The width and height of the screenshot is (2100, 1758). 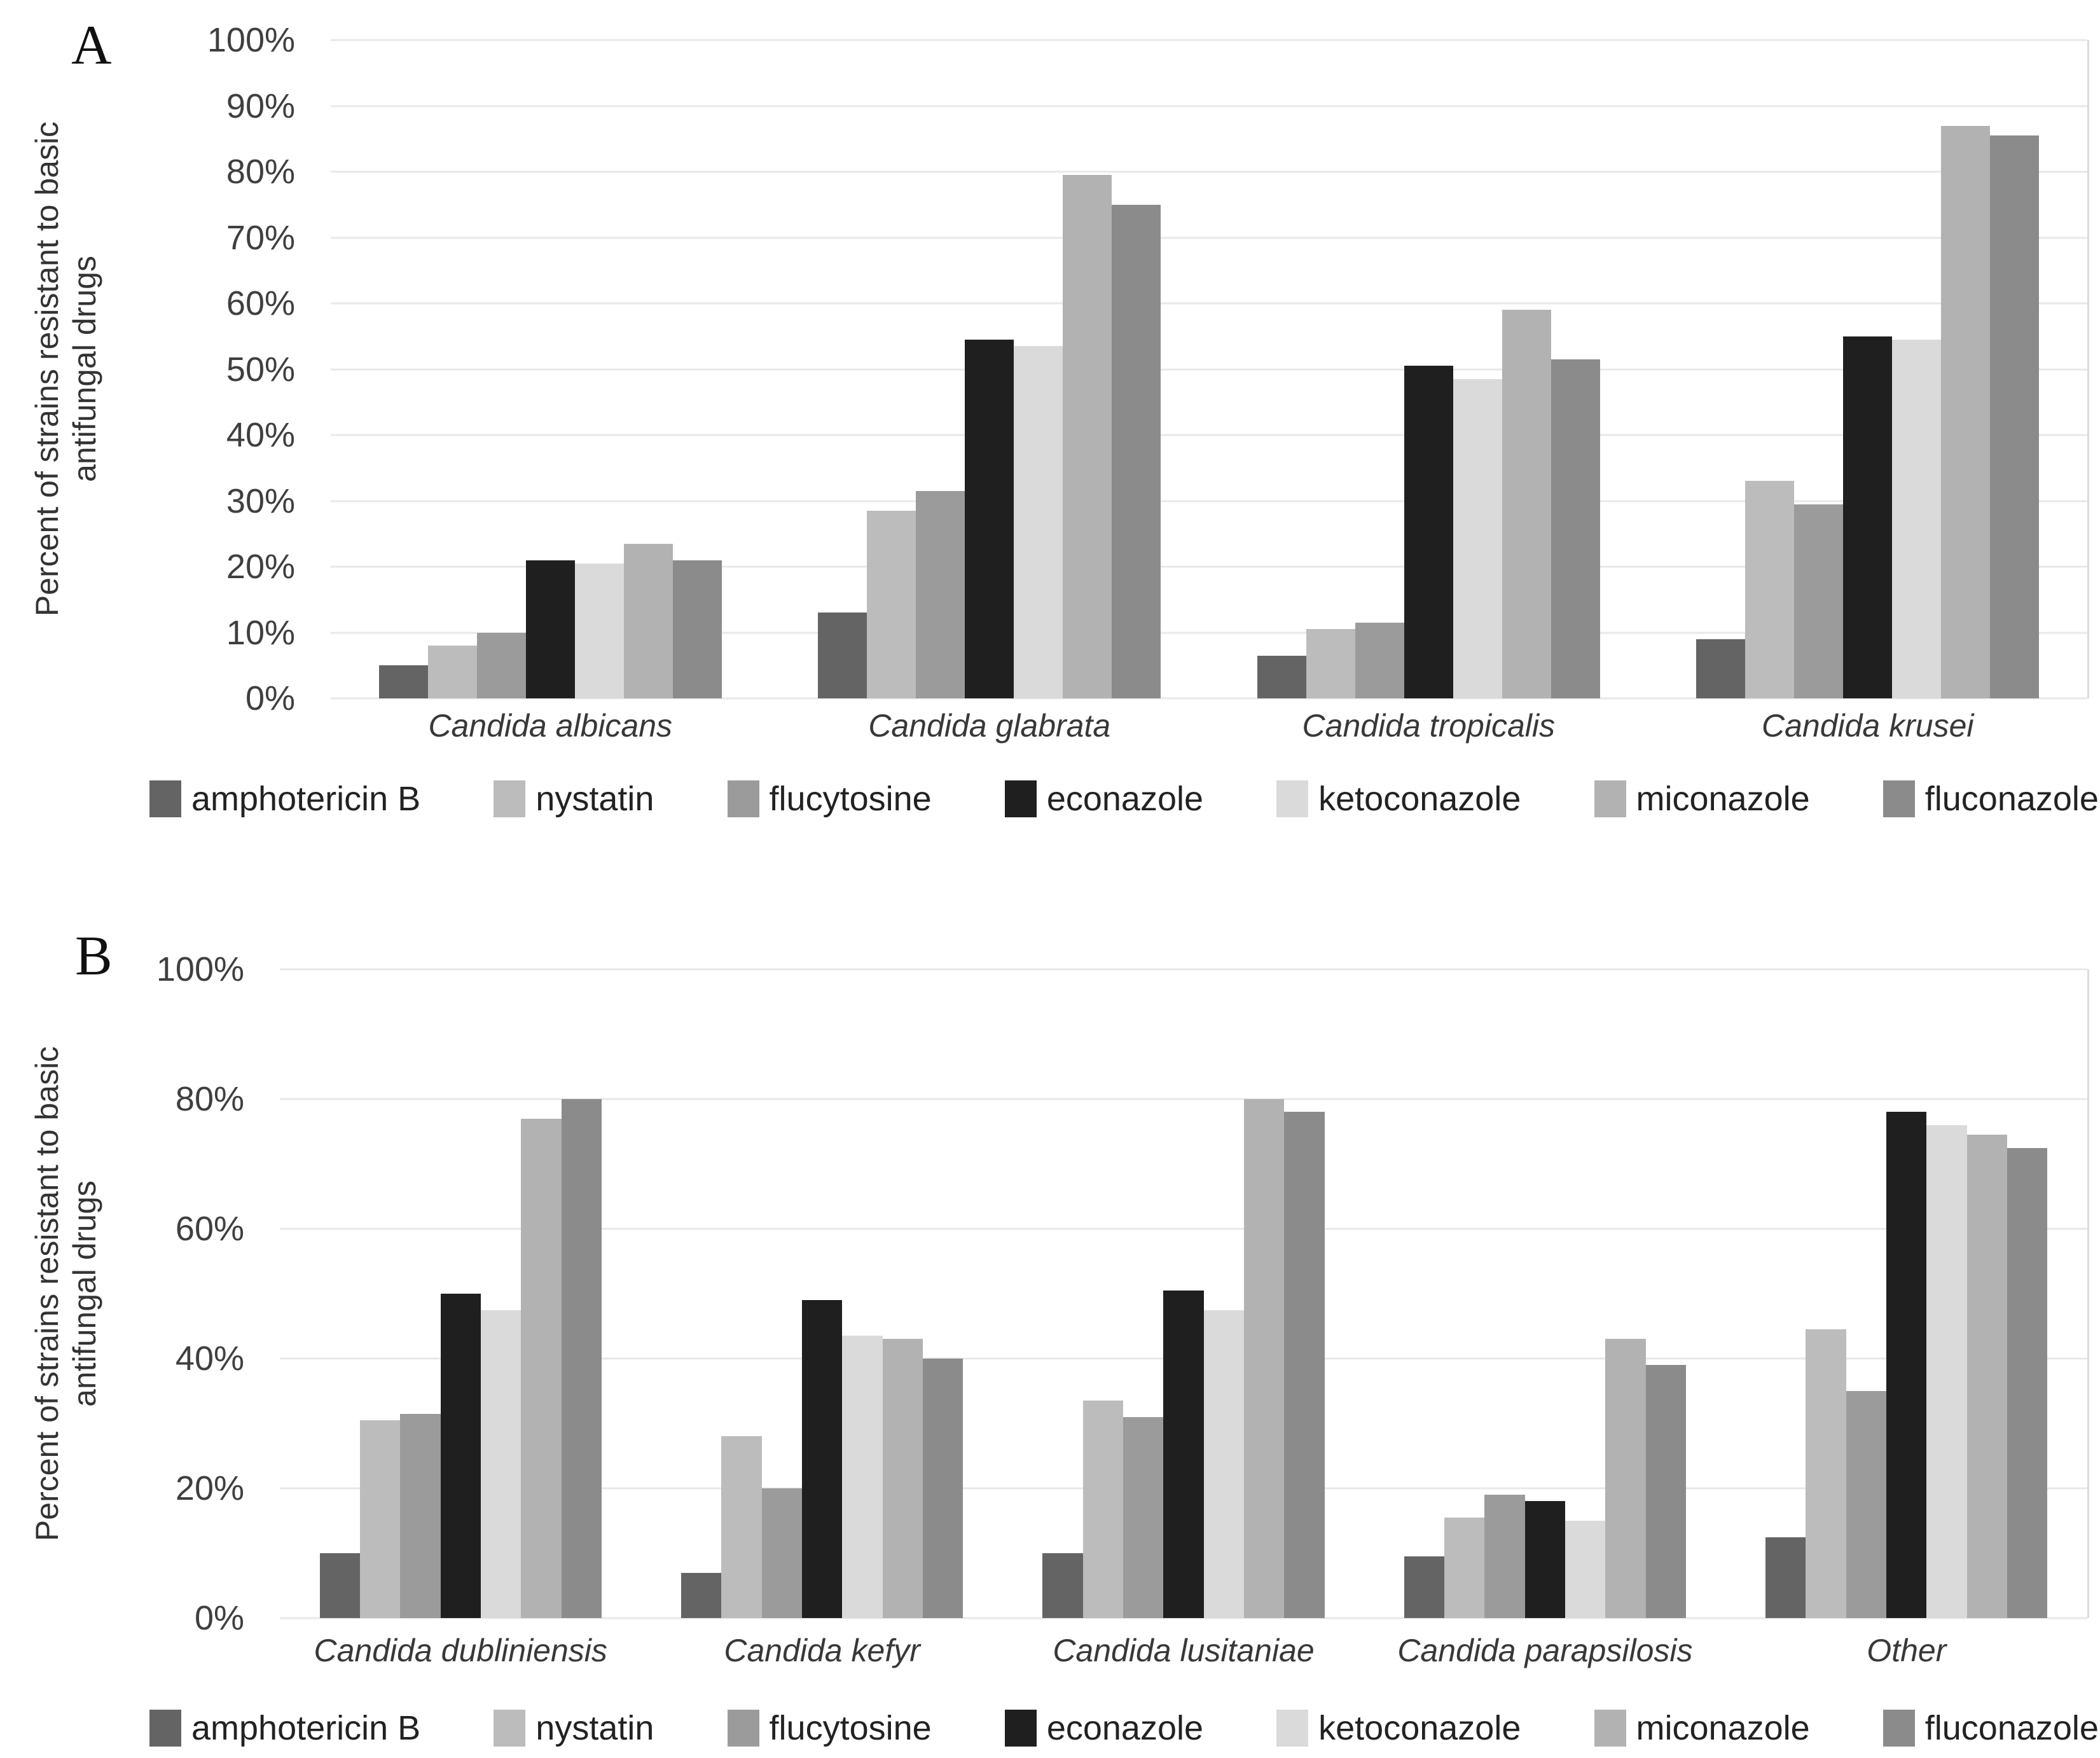 I want to click on legend-label-econazole: econazole, so click(x=1125, y=1728).